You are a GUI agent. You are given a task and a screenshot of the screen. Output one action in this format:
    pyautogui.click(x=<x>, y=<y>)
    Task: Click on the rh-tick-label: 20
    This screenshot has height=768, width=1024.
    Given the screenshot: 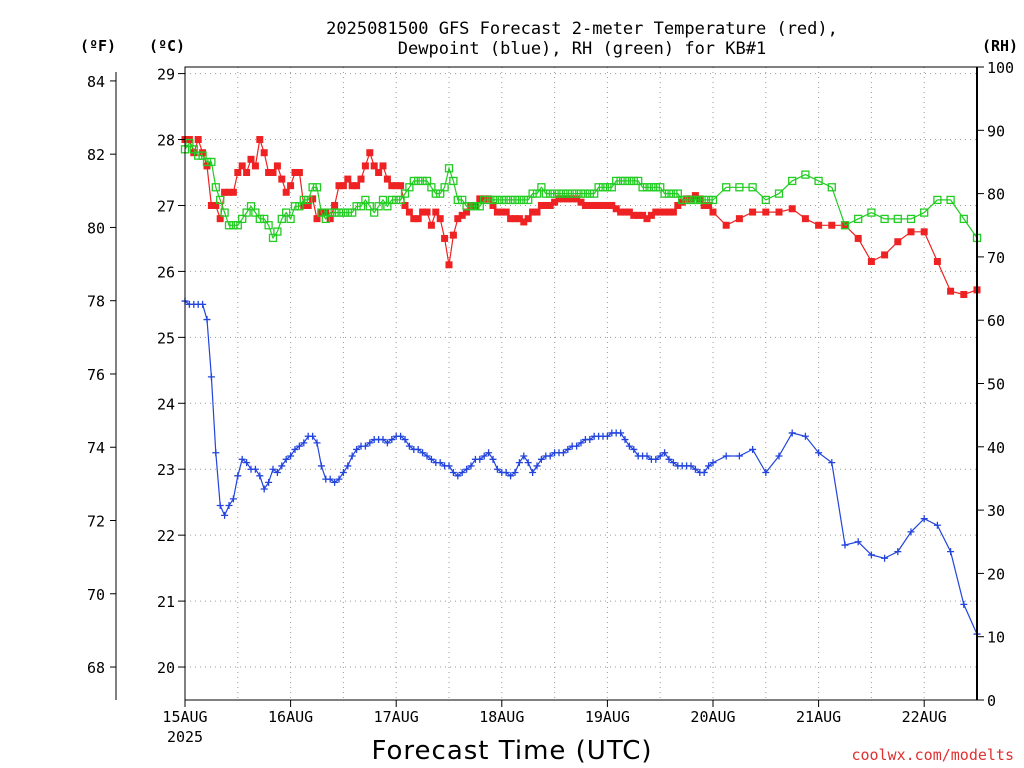 What is the action you would take?
    pyautogui.click(x=996, y=574)
    